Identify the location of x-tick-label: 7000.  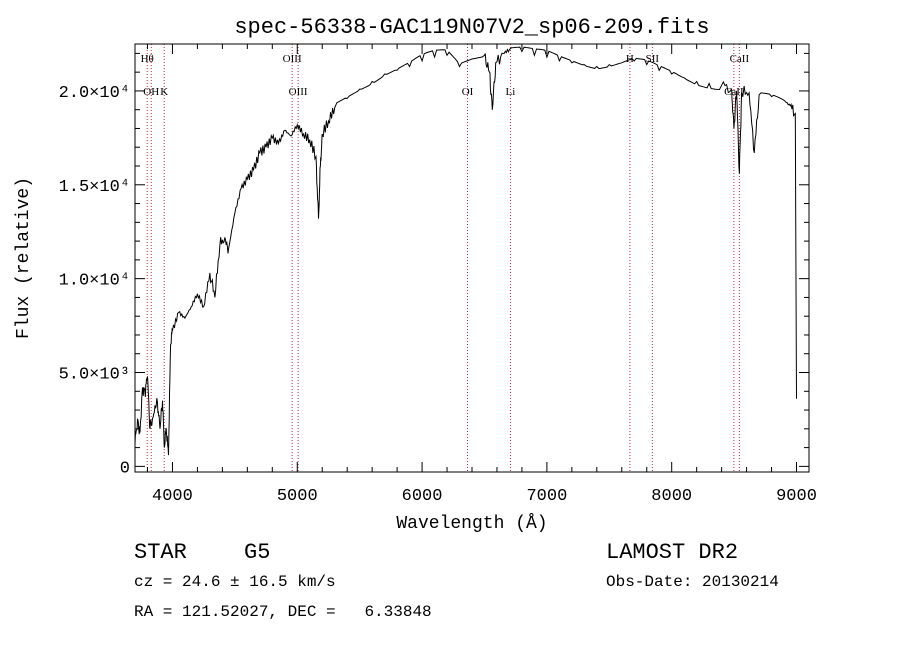
(546, 496).